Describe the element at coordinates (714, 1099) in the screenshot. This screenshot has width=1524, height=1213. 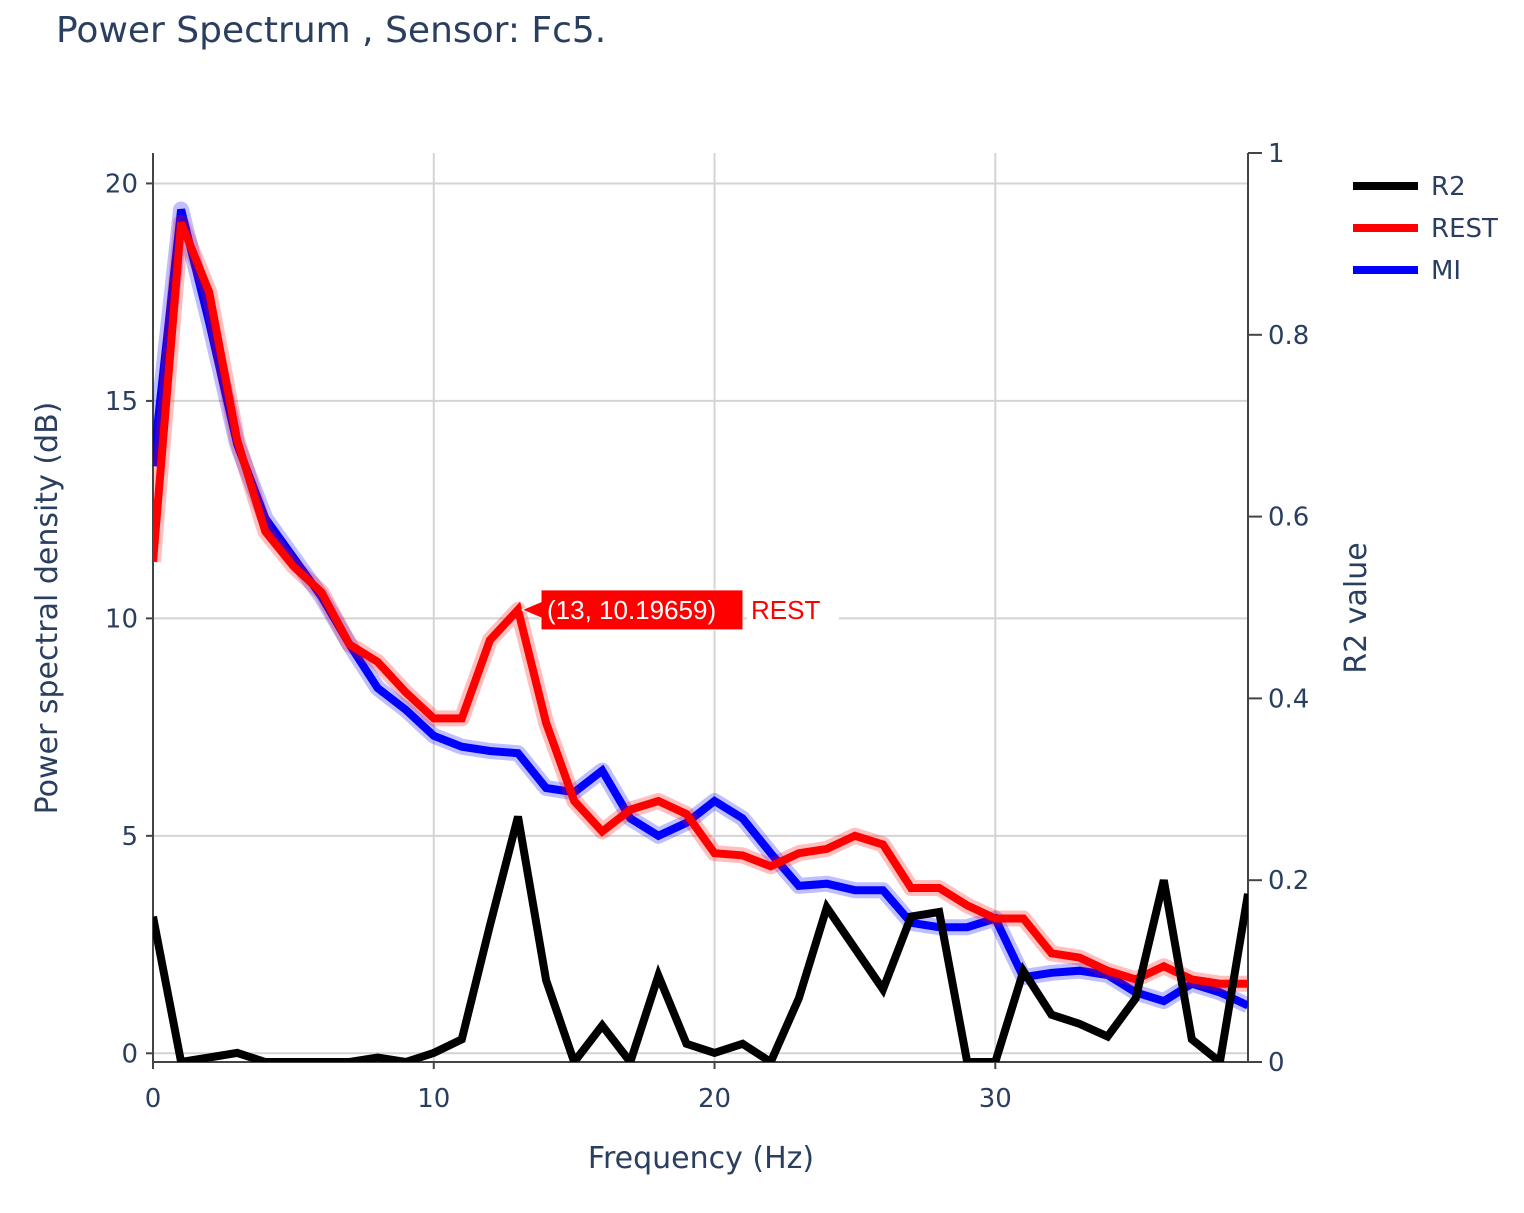
I see `x-tick-label: 20` at that location.